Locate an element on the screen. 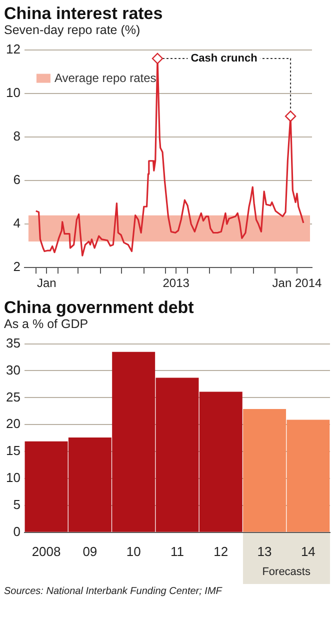  x-tick-label: Jan is located at coordinates (46, 283).